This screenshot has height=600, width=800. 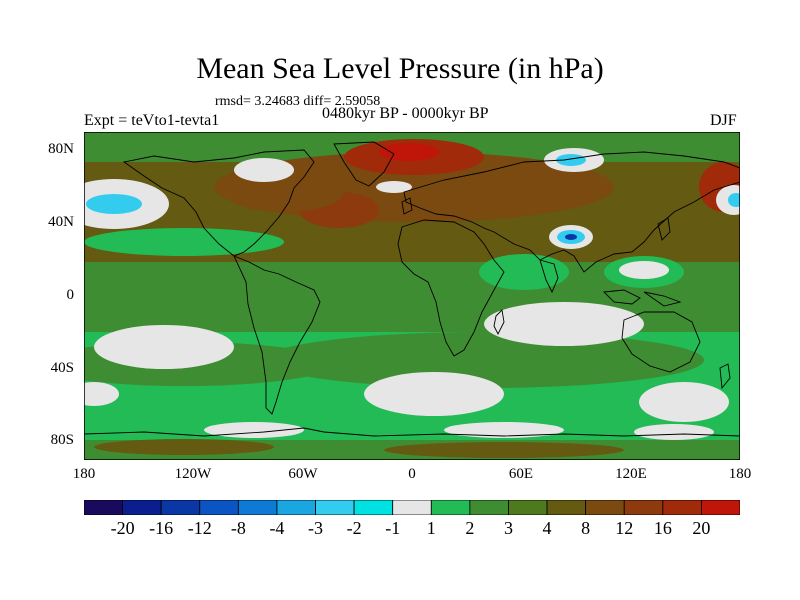 I want to click on experiment-label: Expt = teVto1-tevta1, so click(x=152, y=120).